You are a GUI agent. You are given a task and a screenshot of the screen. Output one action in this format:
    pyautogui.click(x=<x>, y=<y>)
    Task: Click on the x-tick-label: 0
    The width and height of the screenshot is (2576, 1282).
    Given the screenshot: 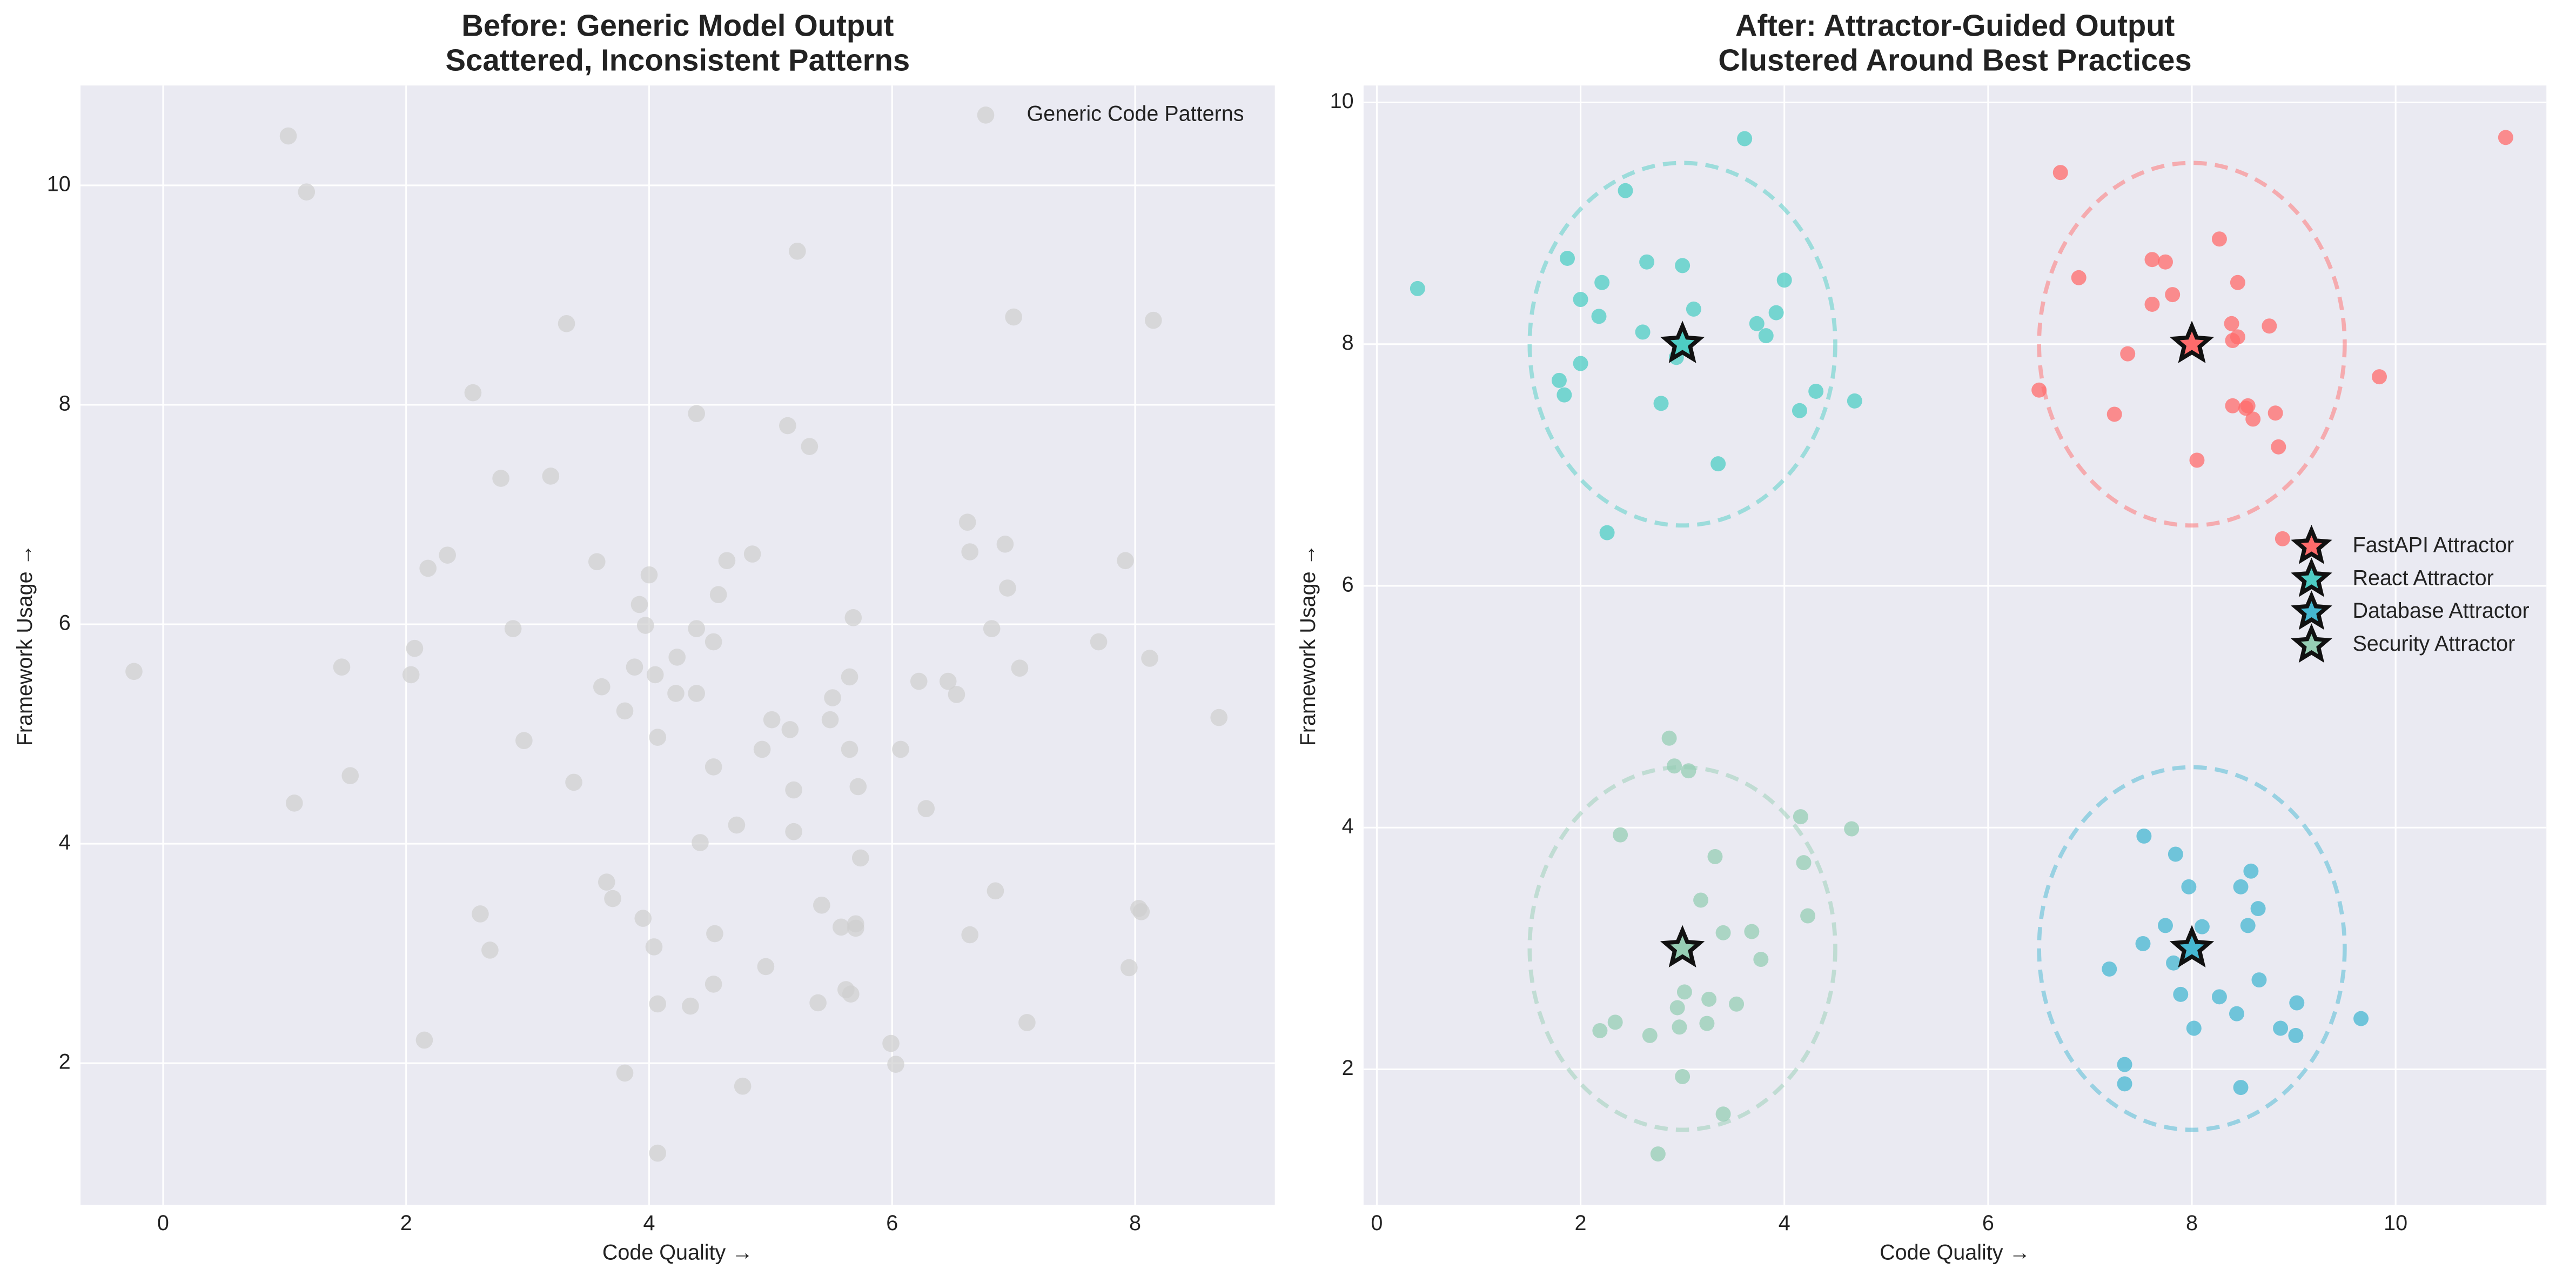 What is the action you would take?
    pyautogui.click(x=163, y=1223)
    